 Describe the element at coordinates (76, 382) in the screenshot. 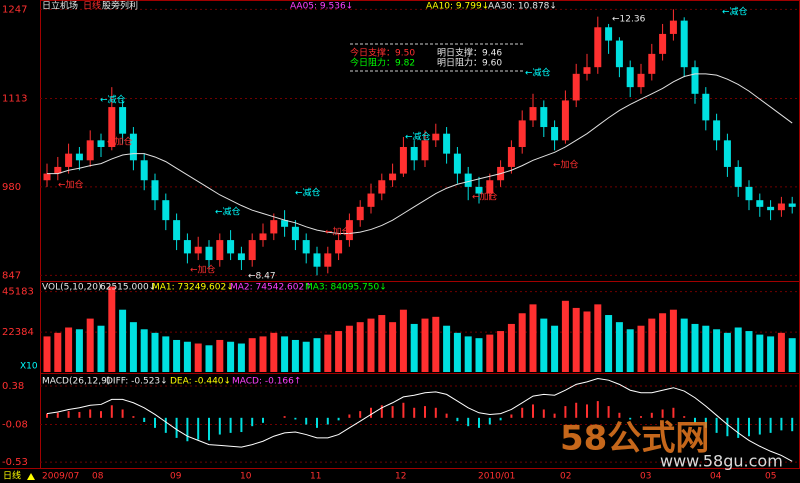

I see `macd-header: MACD(26,12,9)` at that location.